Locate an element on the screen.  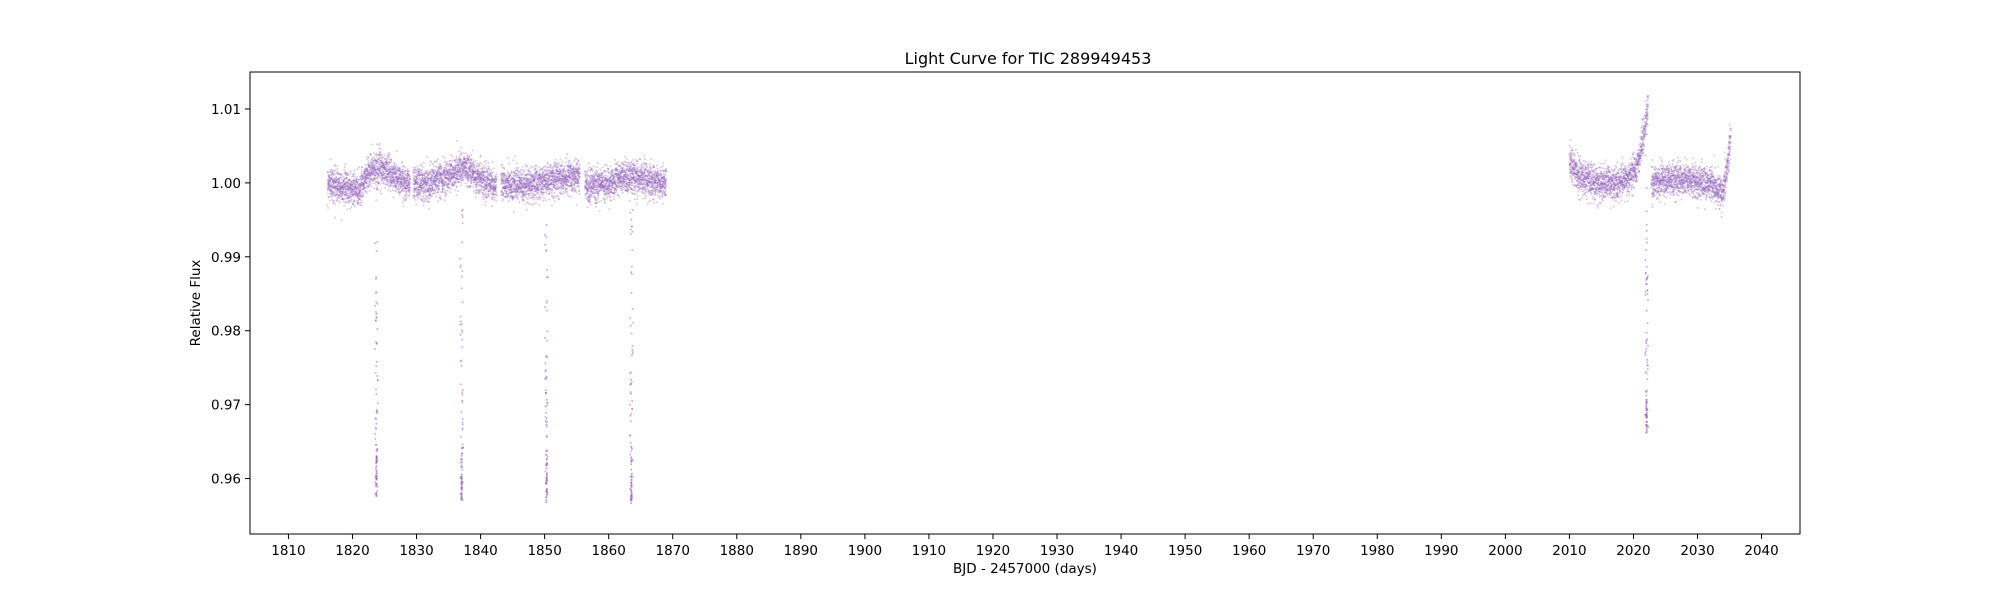
chart-title: Light Curve for TIC 289949453 is located at coordinates (1028, 58).